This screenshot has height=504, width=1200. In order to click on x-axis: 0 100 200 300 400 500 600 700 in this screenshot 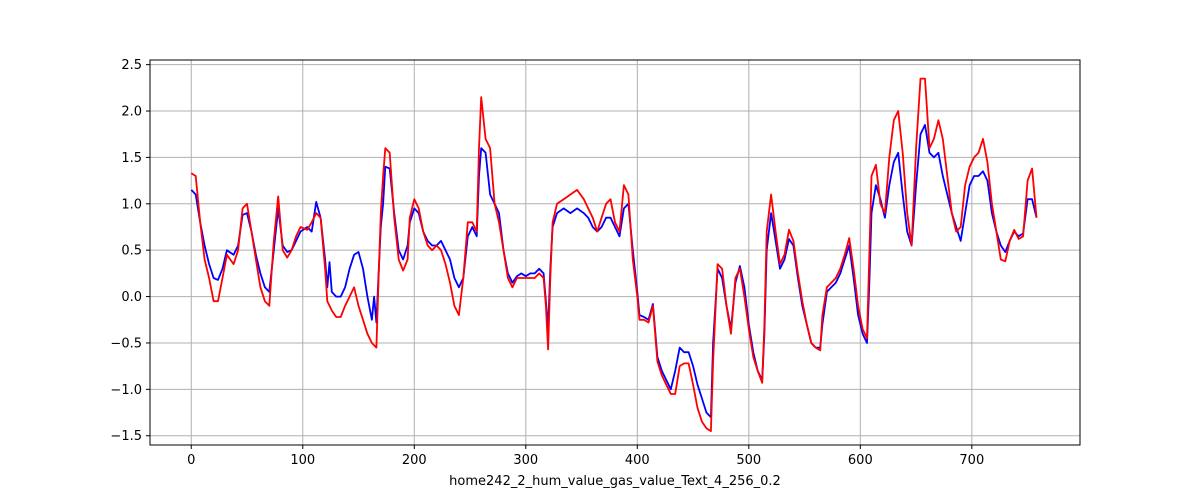, I will do `click(585, 456)`.